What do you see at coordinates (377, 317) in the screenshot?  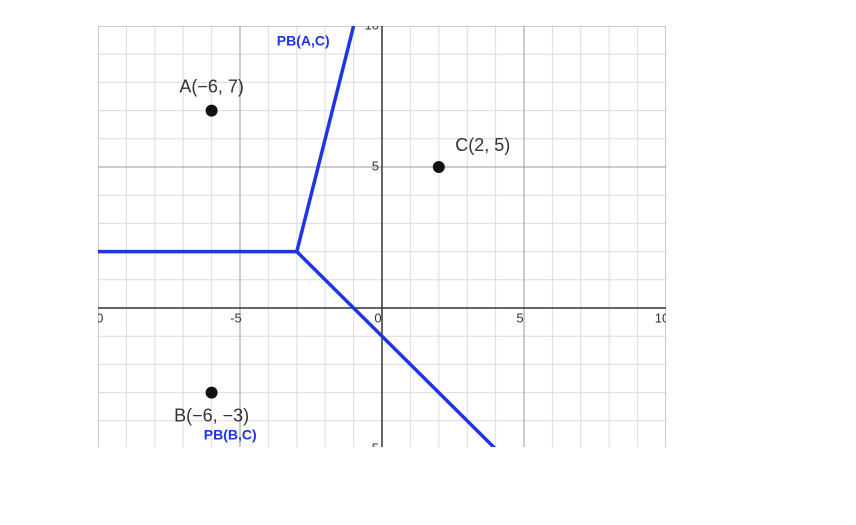 I see `x-tick-label: 0` at bounding box center [377, 317].